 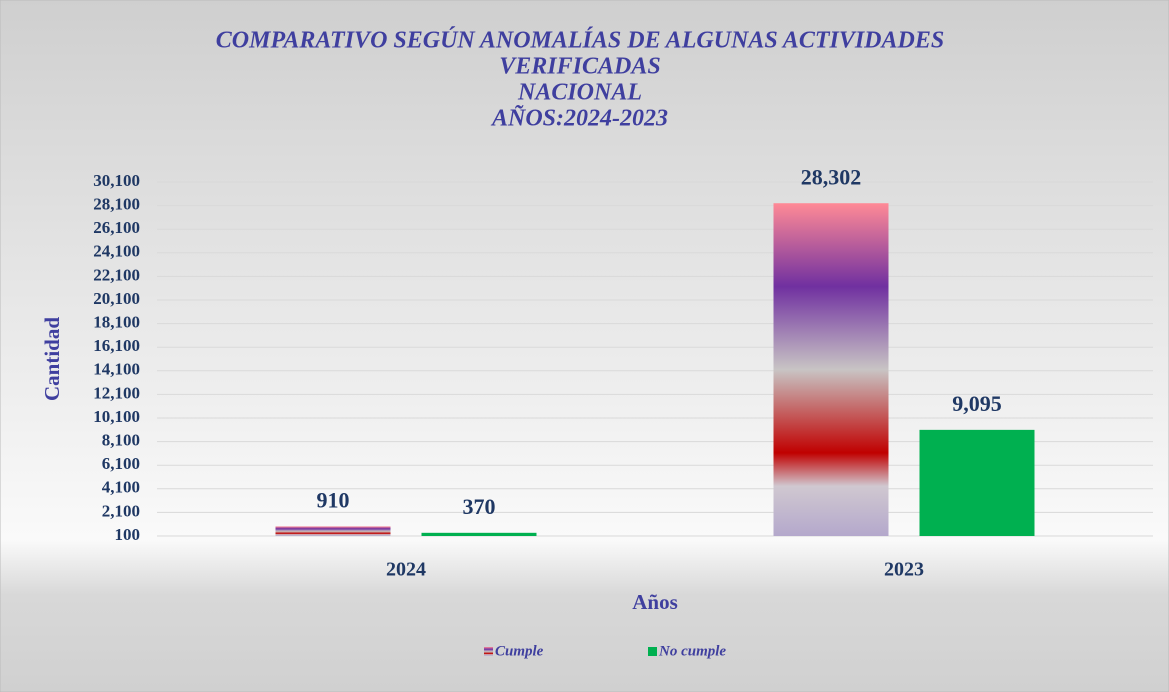 I want to click on data-label: 9,095, so click(x=977, y=403).